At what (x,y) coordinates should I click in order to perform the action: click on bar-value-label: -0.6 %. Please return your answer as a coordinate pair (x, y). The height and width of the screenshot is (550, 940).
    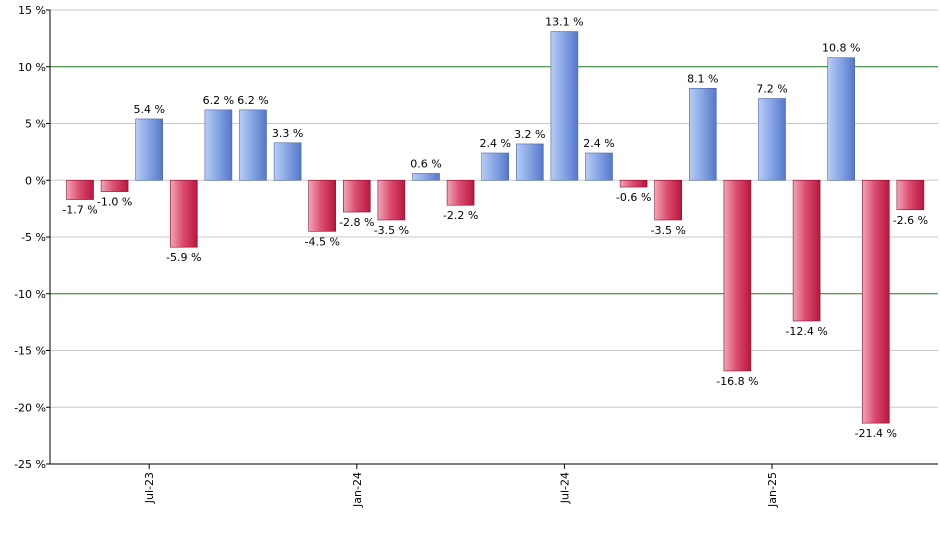
    Looking at the image, I should click on (633, 197).